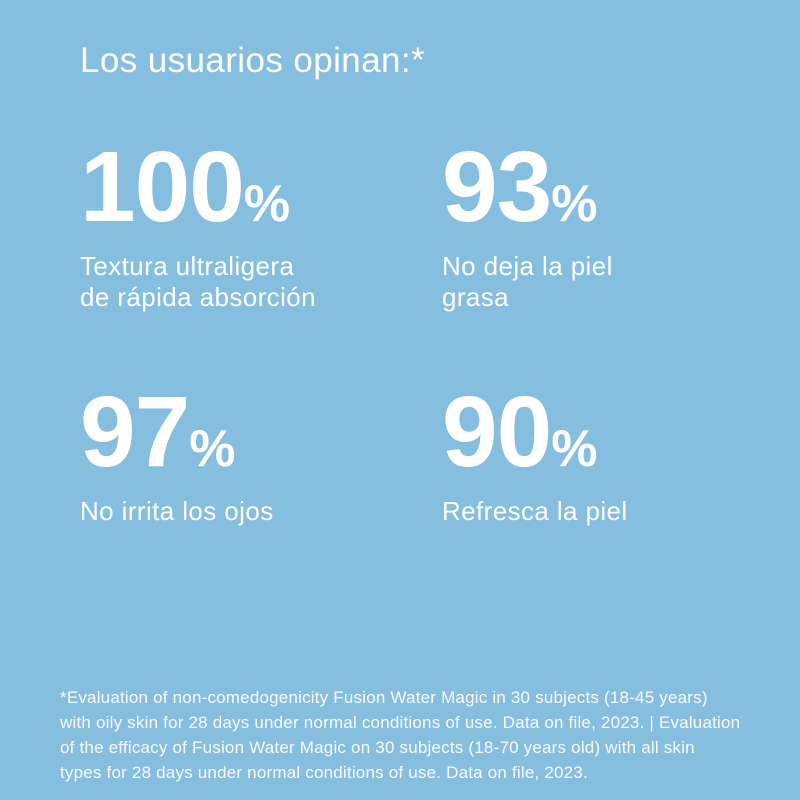 The width and height of the screenshot is (800, 800). What do you see at coordinates (261, 432) in the screenshot?
I see `stat-eye-safe-value: 97%` at bounding box center [261, 432].